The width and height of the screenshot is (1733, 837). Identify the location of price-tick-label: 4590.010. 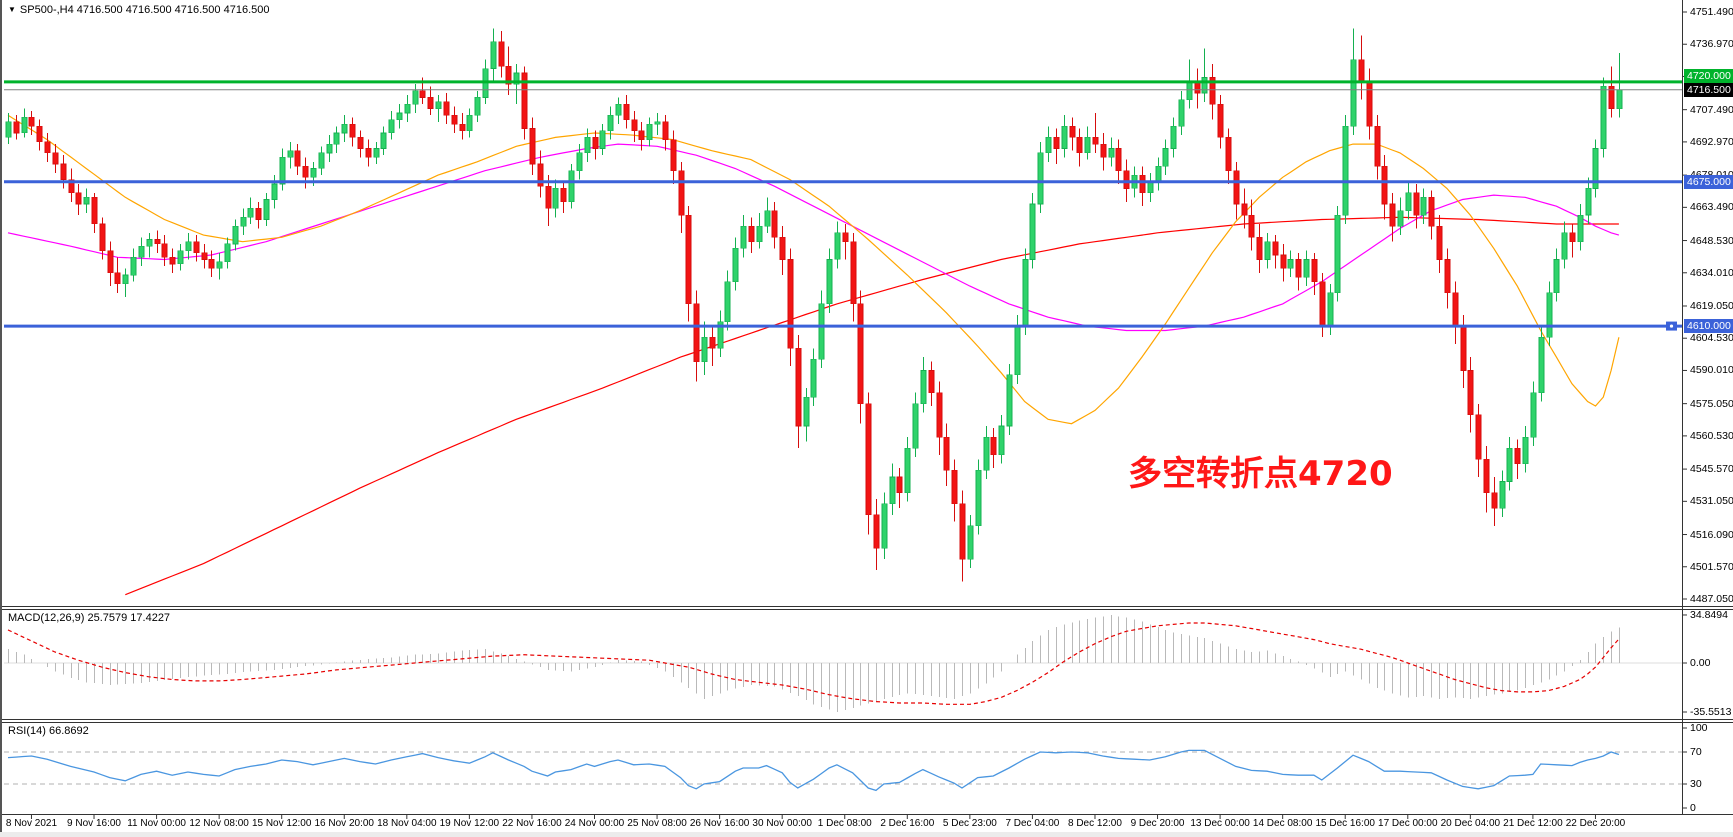
(1711, 370).